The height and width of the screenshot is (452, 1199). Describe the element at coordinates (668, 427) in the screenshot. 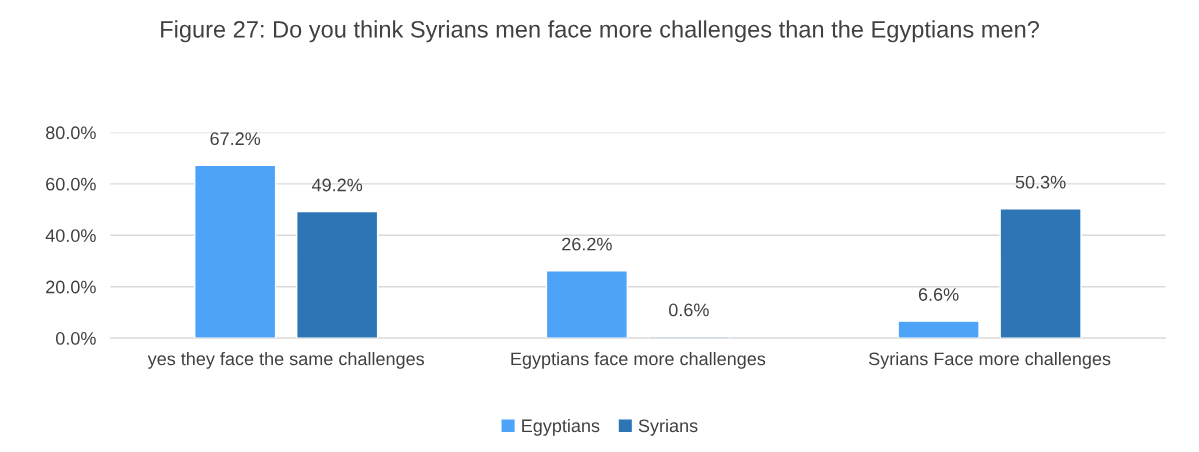

I see `legend-label: Syrians` at that location.